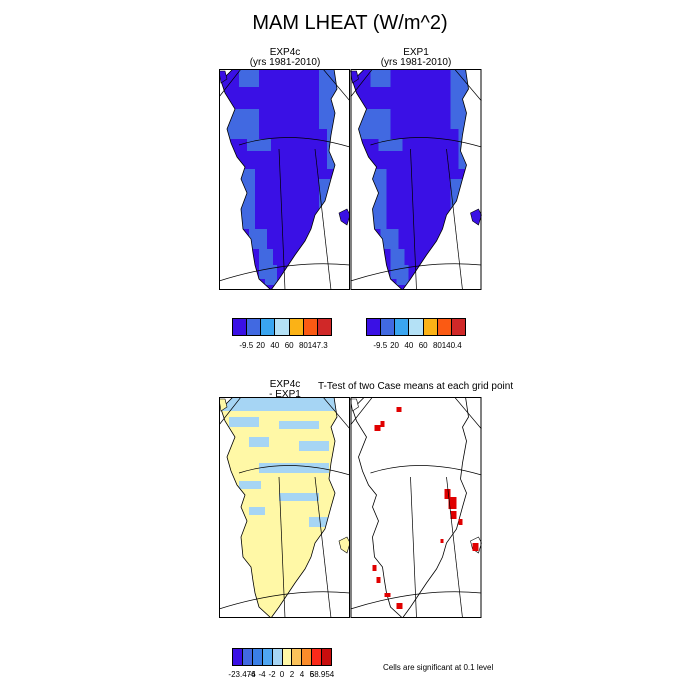 The height and width of the screenshot is (700, 700). Describe the element at coordinates (242, 674) in the screenshot. I see `colorbar-tick-label: -23.474` at that location.